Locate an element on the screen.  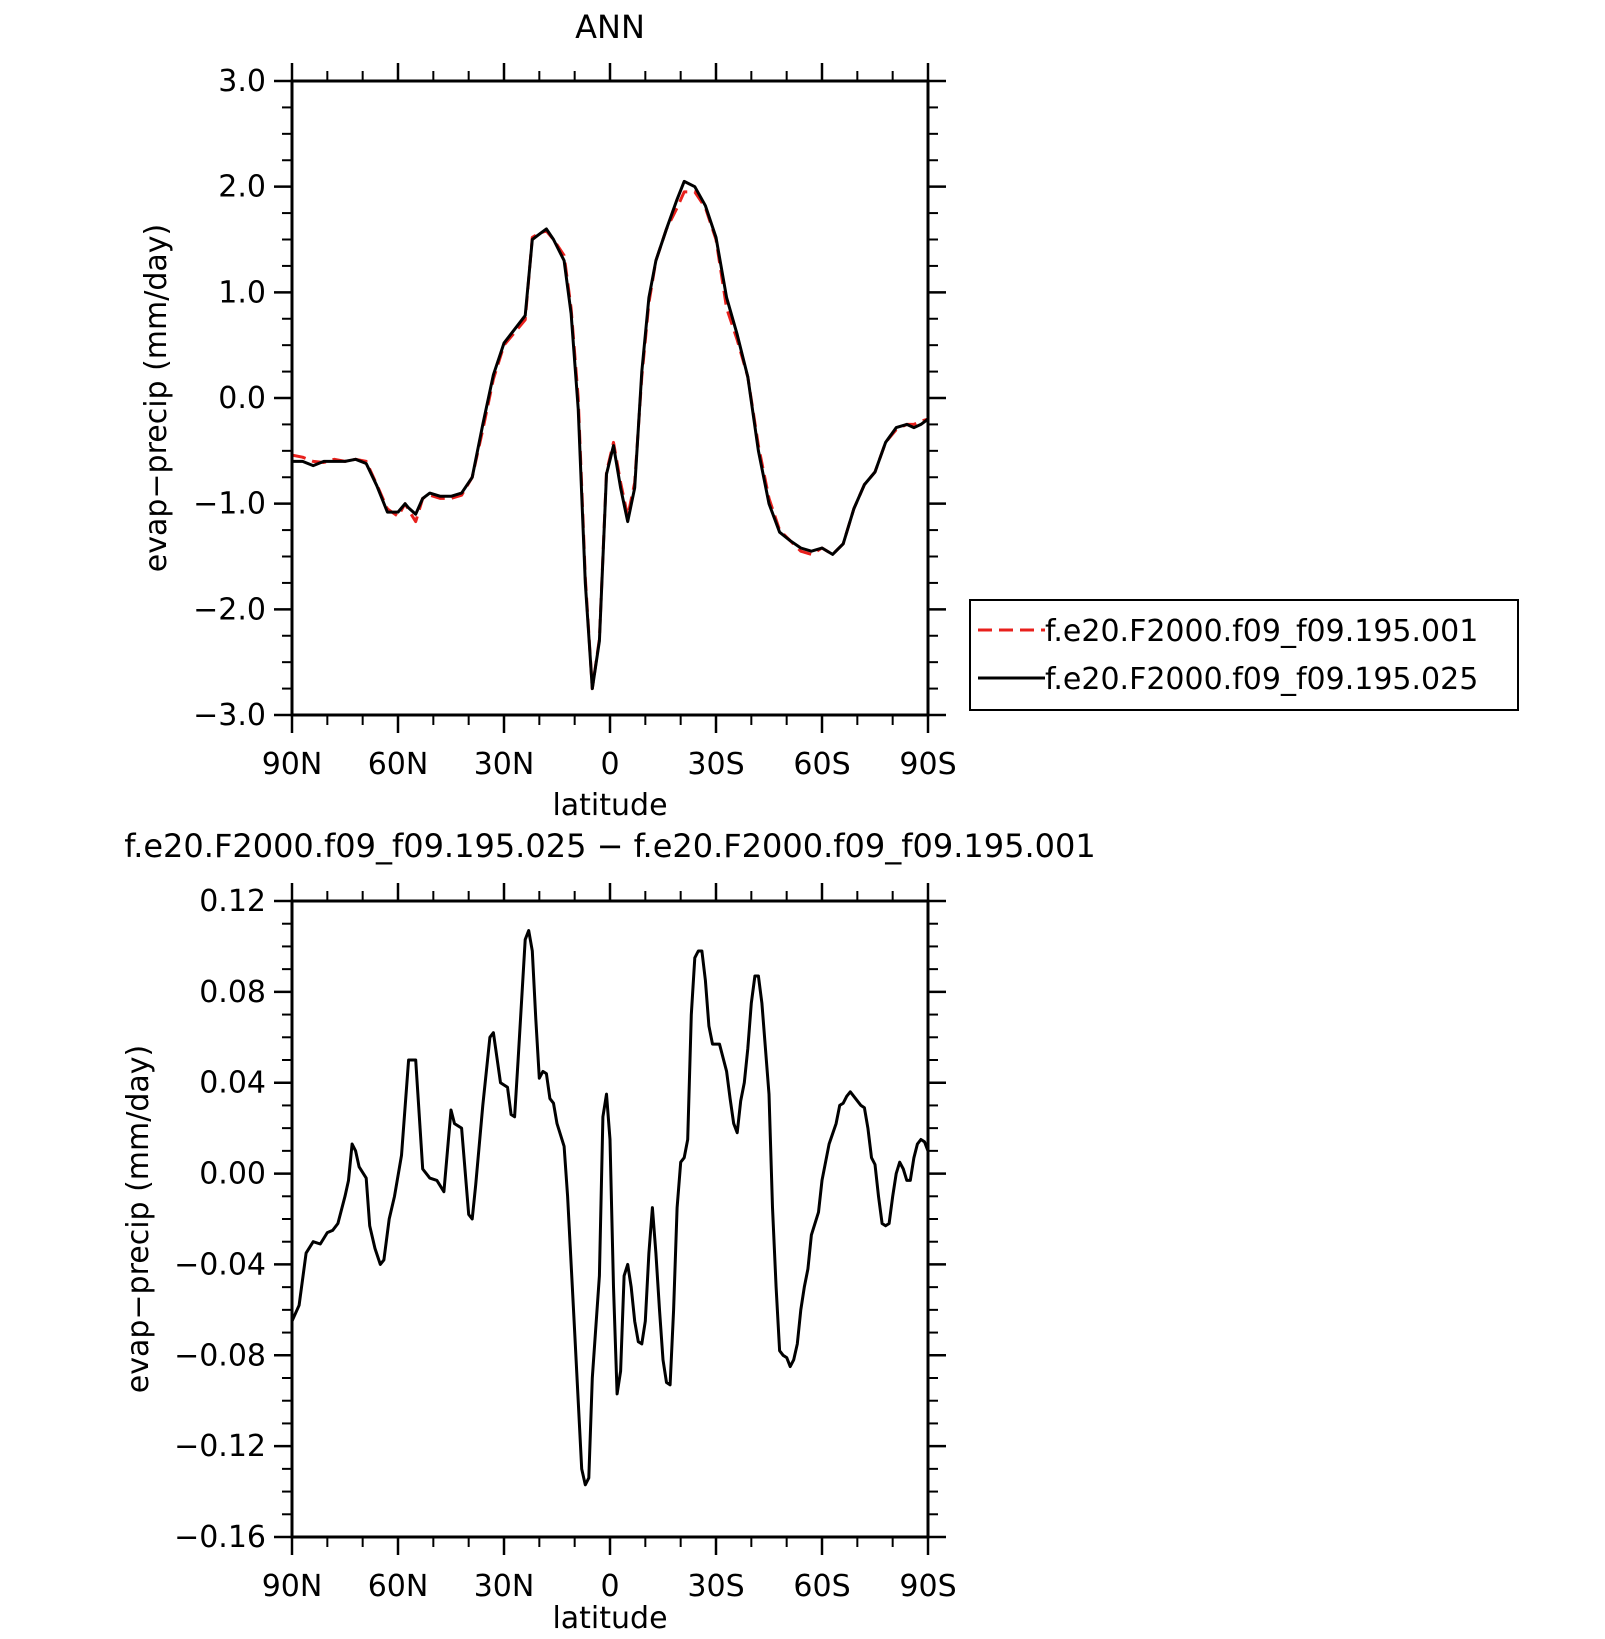
y-tick-label: 2.0 is located at coordinates (242, 187).